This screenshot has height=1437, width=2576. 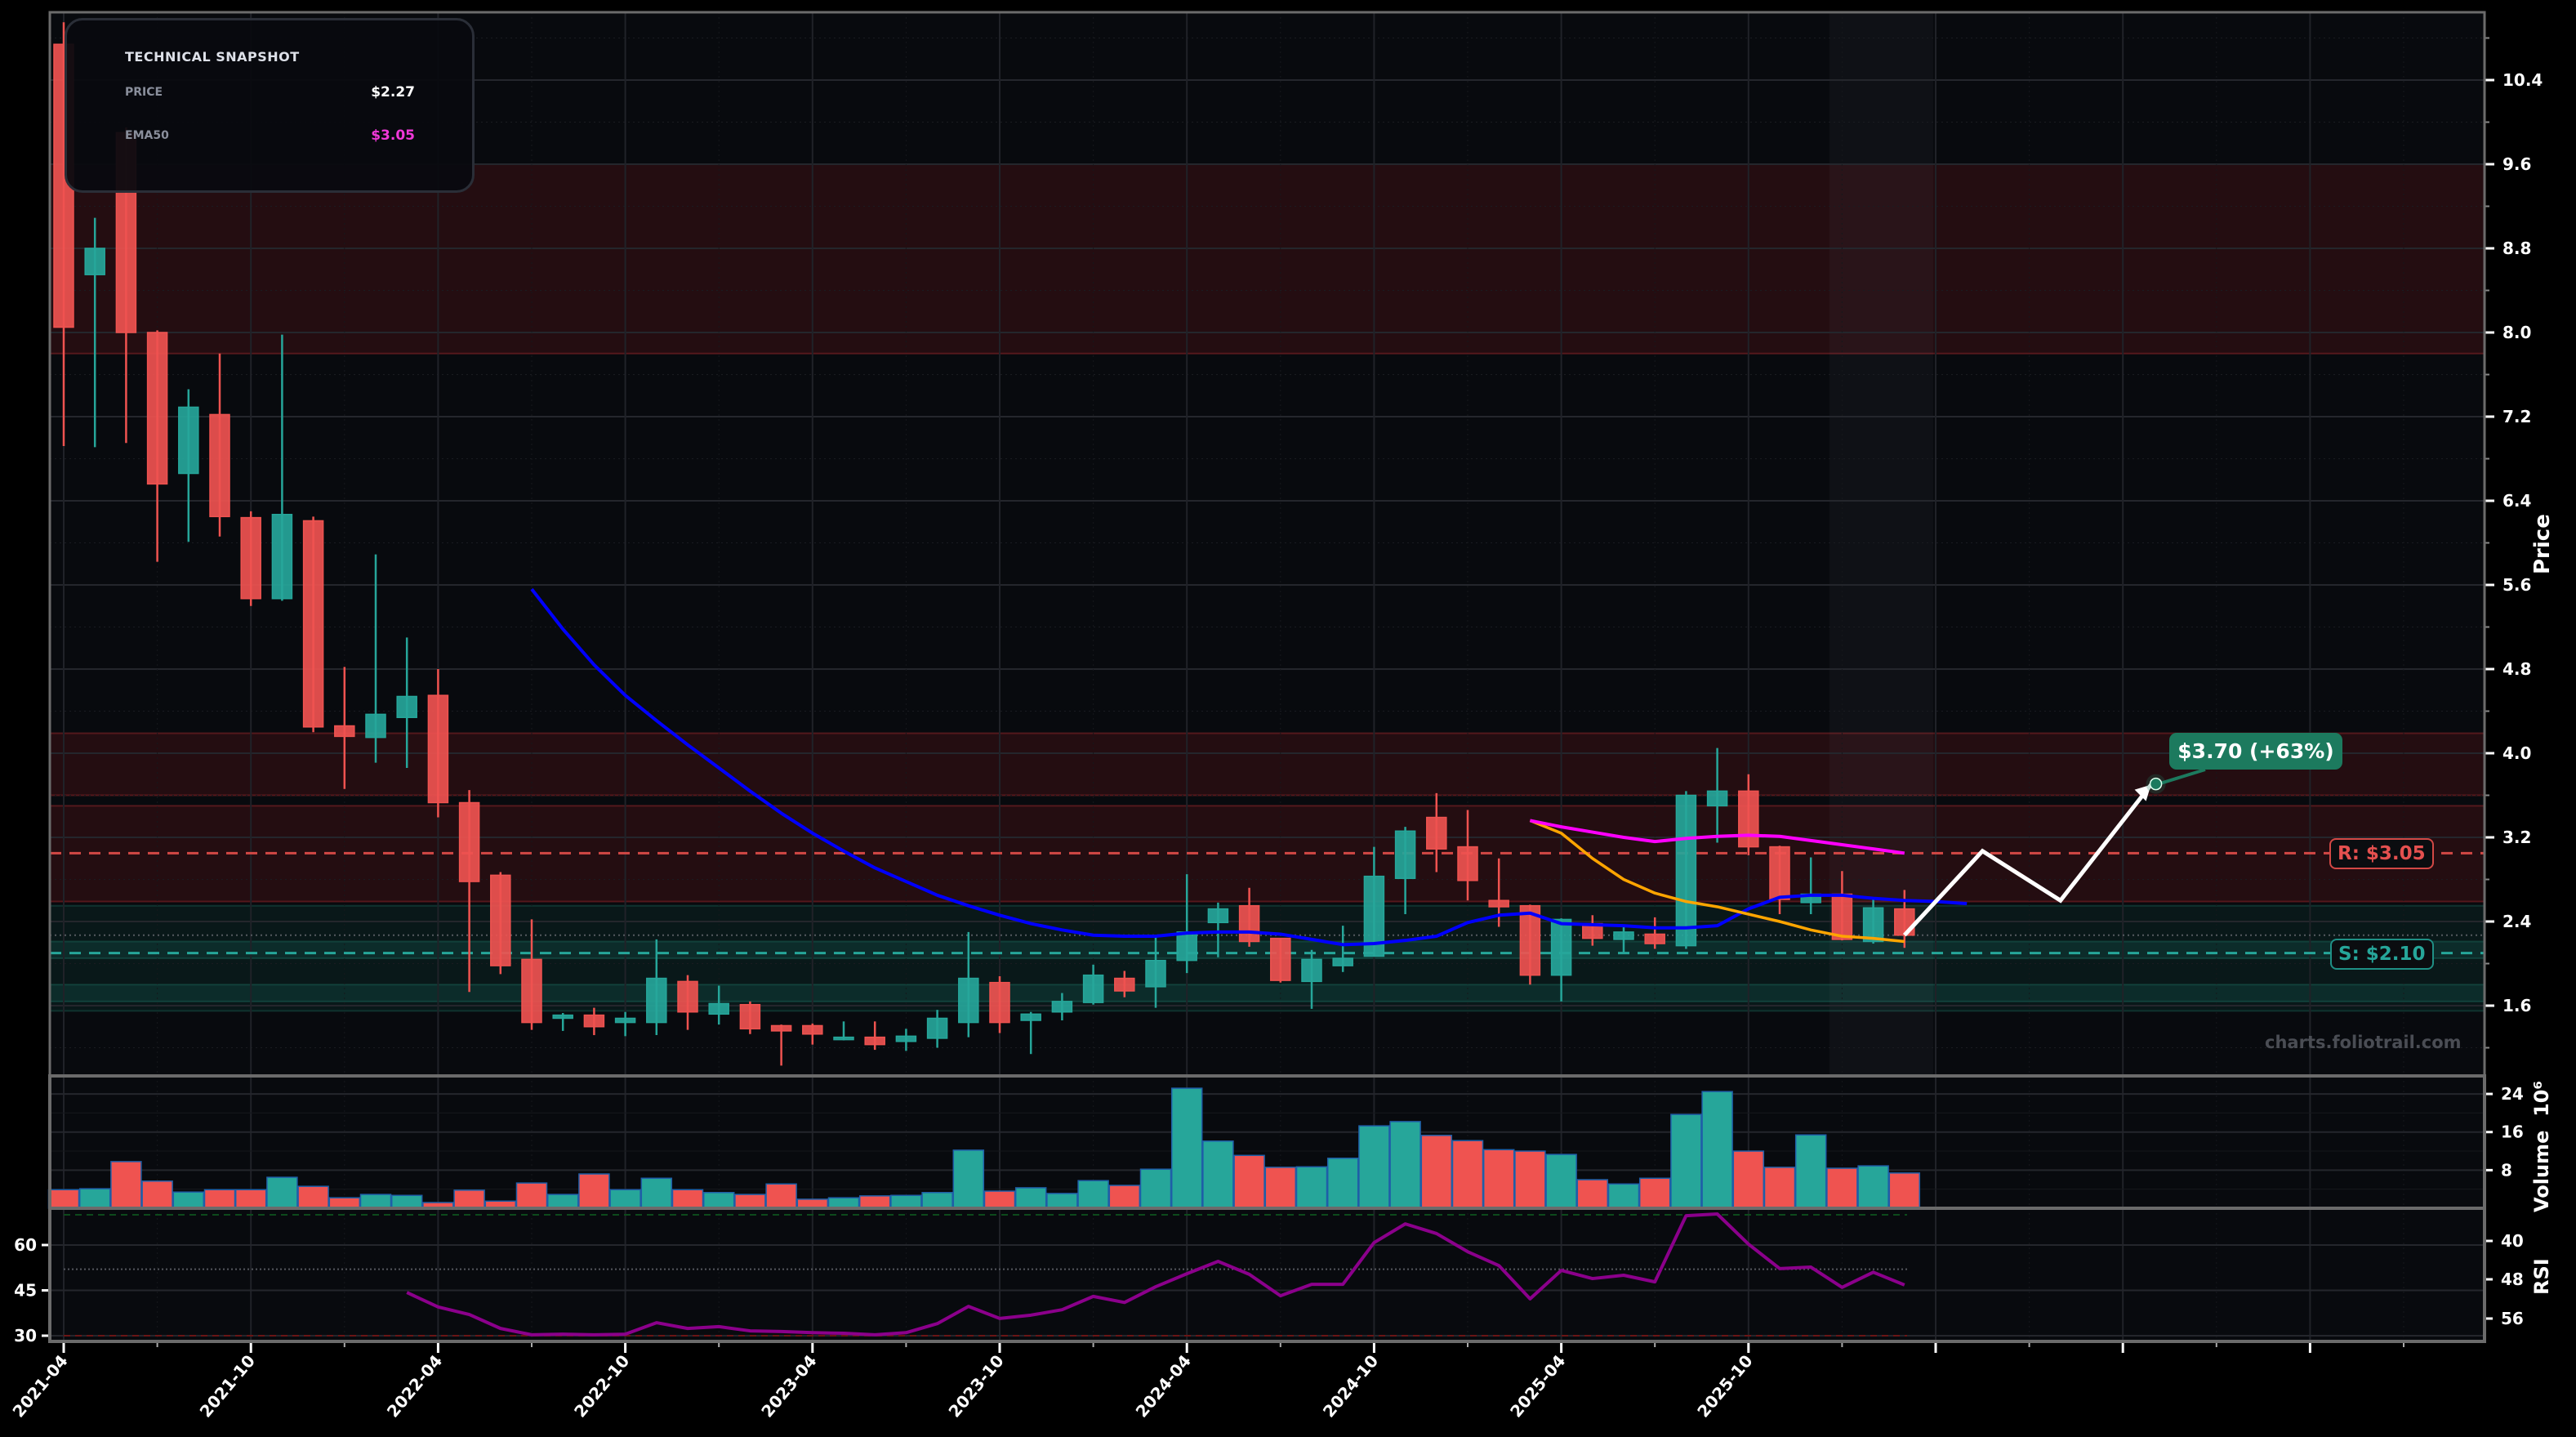 I want to click on snapshot-price-row: PRICE $2.27, so click(x=270, y=92).